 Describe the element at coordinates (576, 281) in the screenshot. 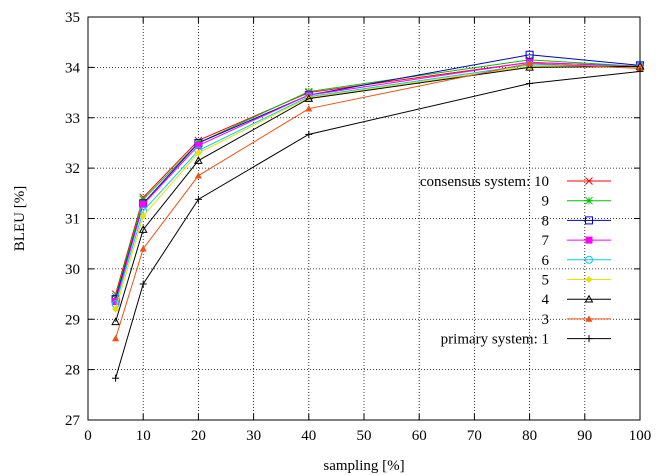

I see `legend-item: 5` at that location.